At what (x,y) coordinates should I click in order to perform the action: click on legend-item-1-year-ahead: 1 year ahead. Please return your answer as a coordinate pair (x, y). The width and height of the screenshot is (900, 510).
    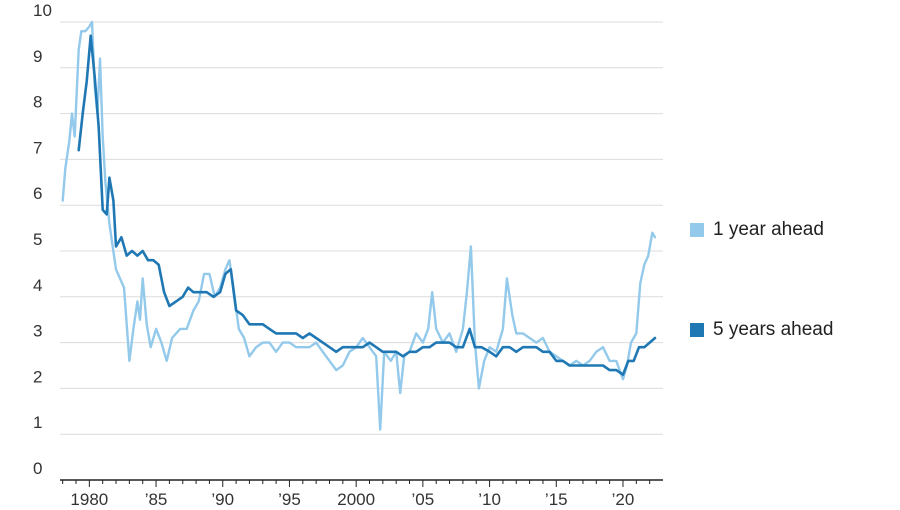
    Looking at the image, I should click on (757, 230).